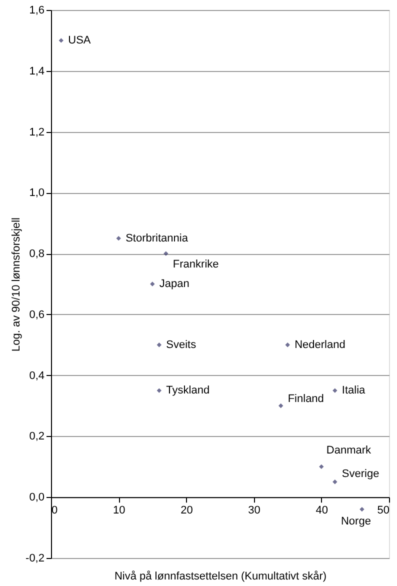 This screenshot has width=397, height=586. I want to click on y-tick-label: 0,8, so click(36, 254).